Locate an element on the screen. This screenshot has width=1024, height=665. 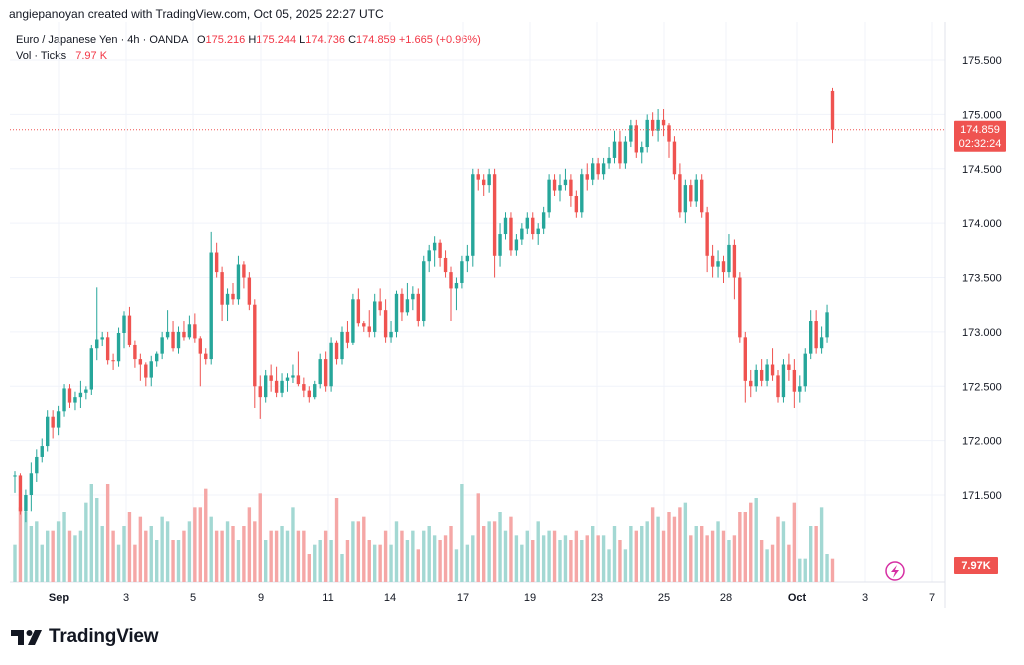
y-tick-label: 173.000 is located at coordinates (982, 333).